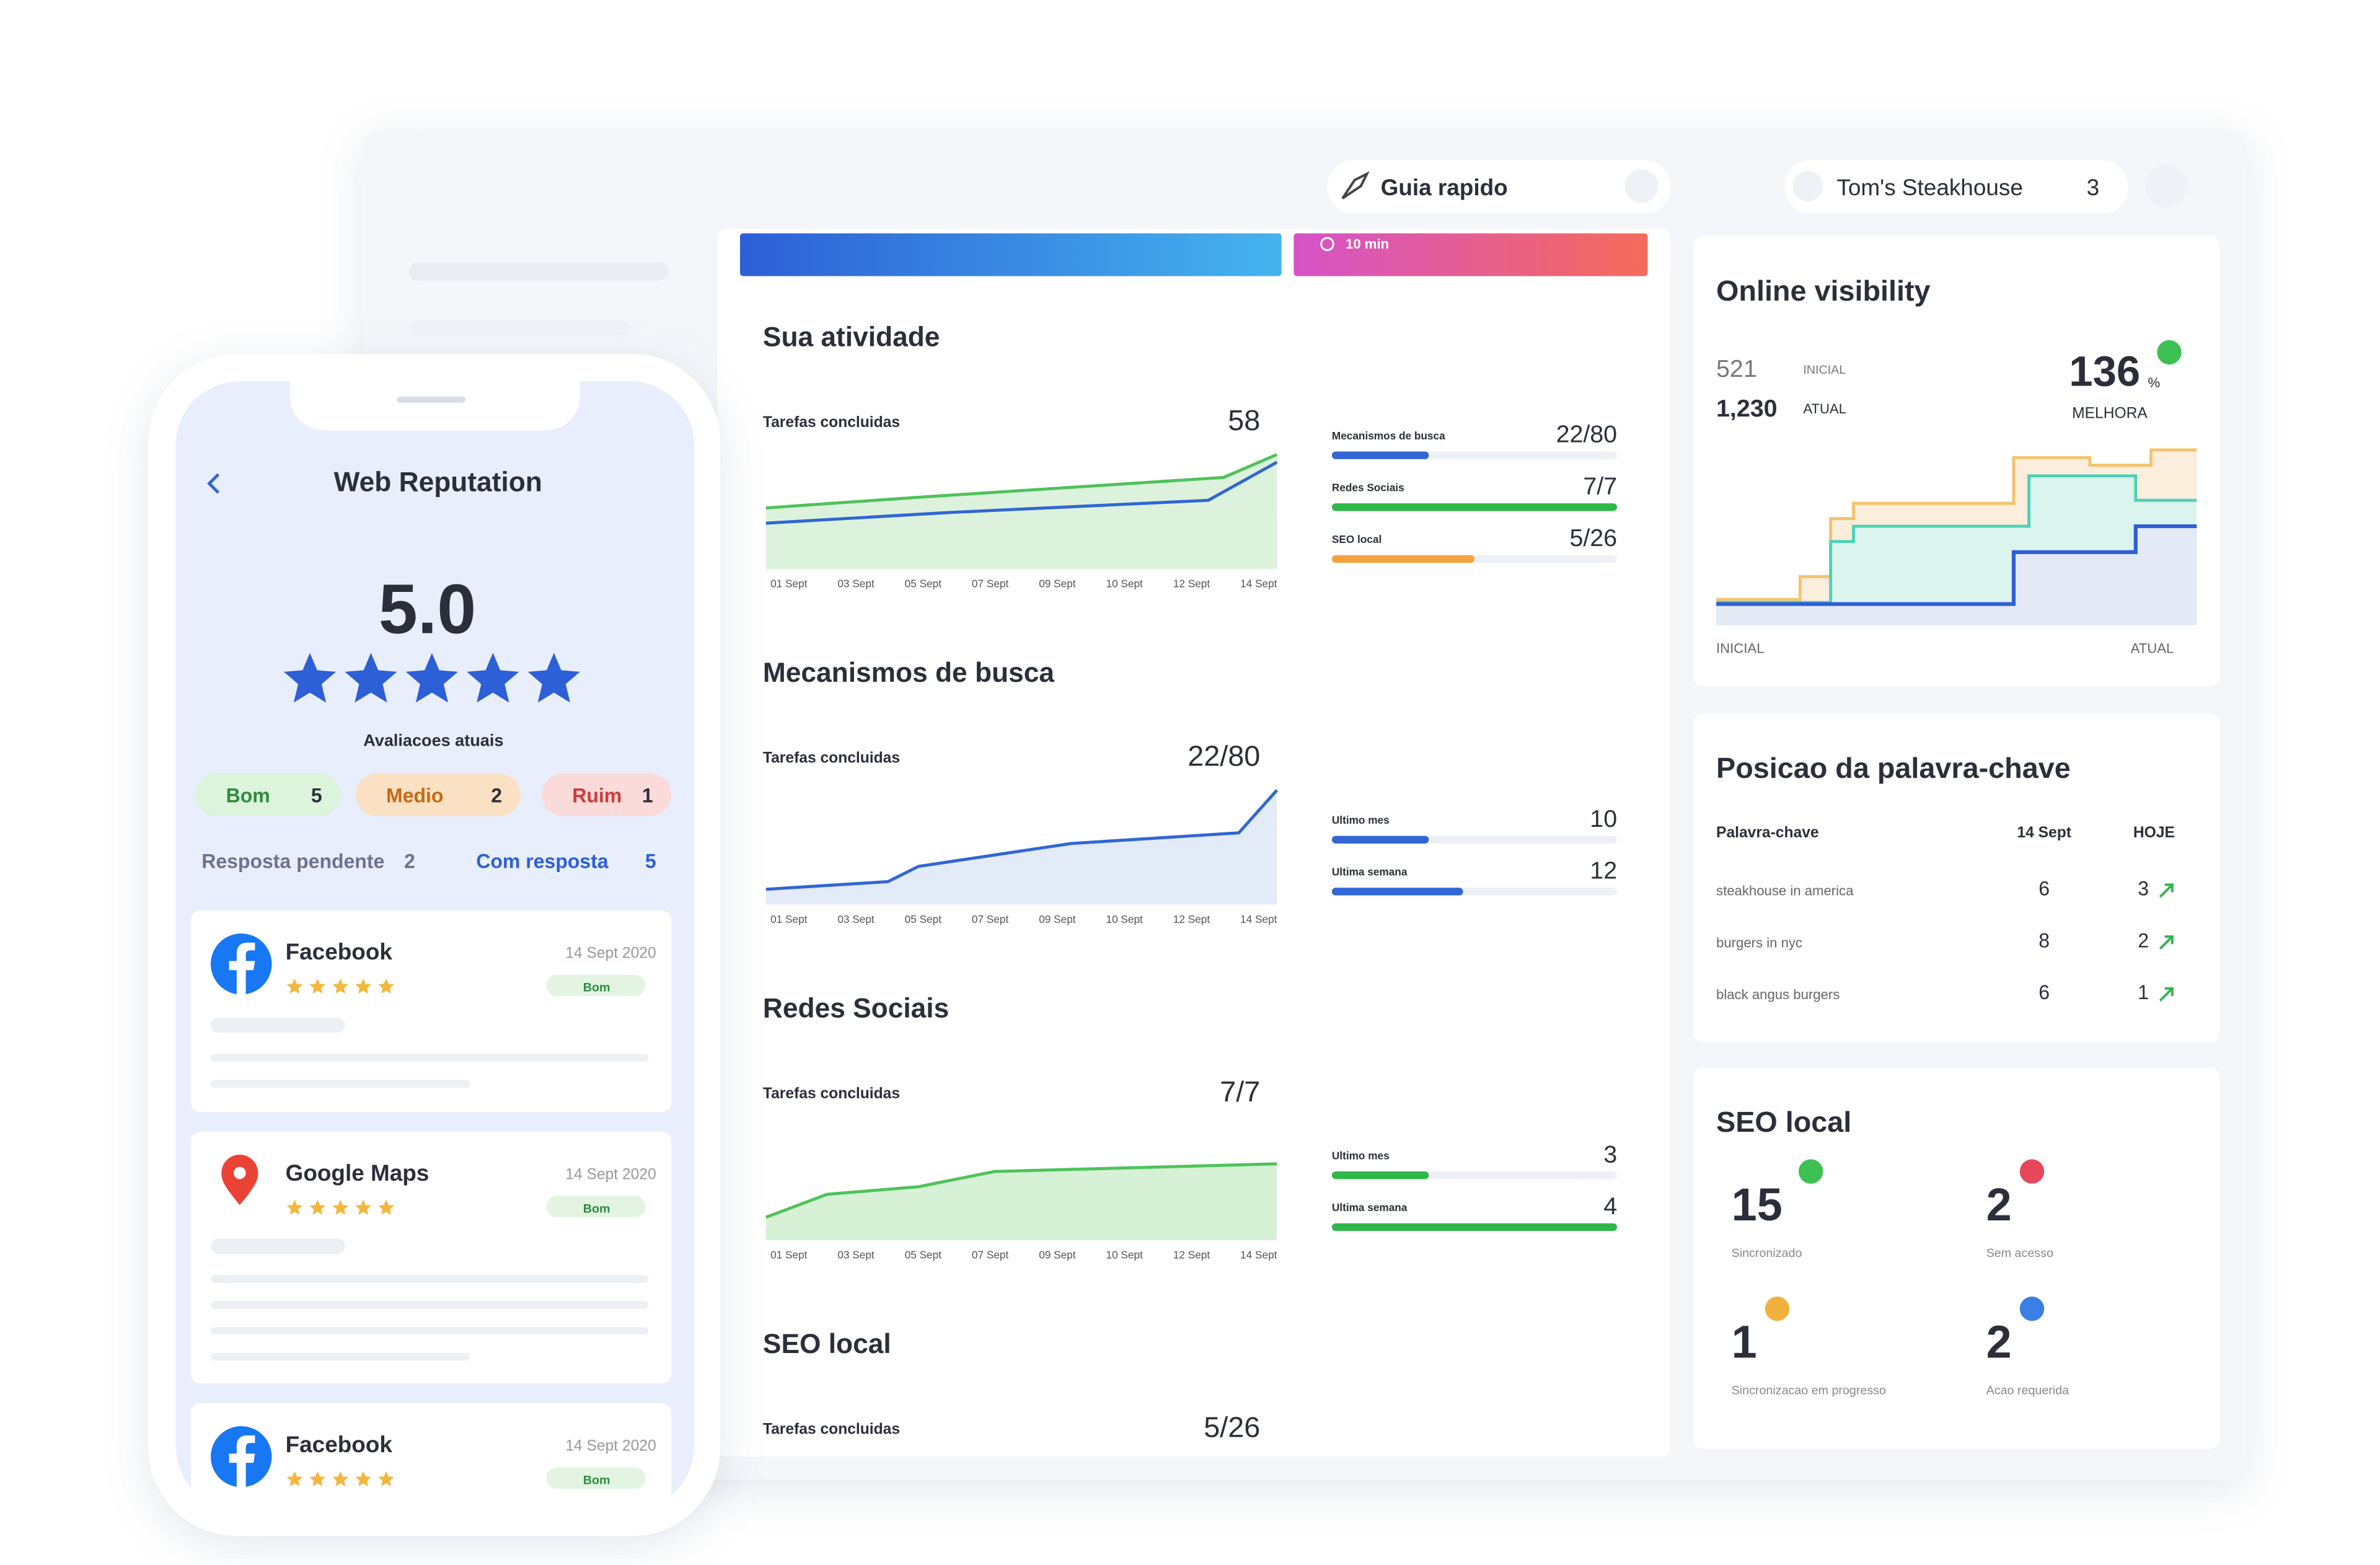 Image resolution: width=2380 pixels, height=1565 pixels. What do you see at coordinates (268, 794) in the screenshot?
I see `filter-chip: Bom 5` at bounding box center [268, 794].